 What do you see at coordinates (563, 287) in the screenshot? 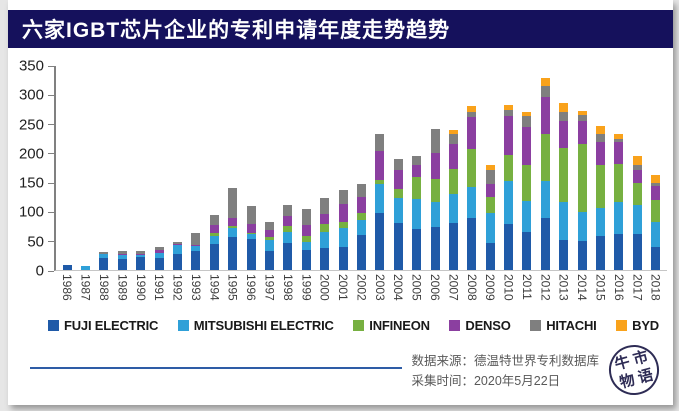
I see `x-axis-label: 2013` at bounding box center [563, 287].